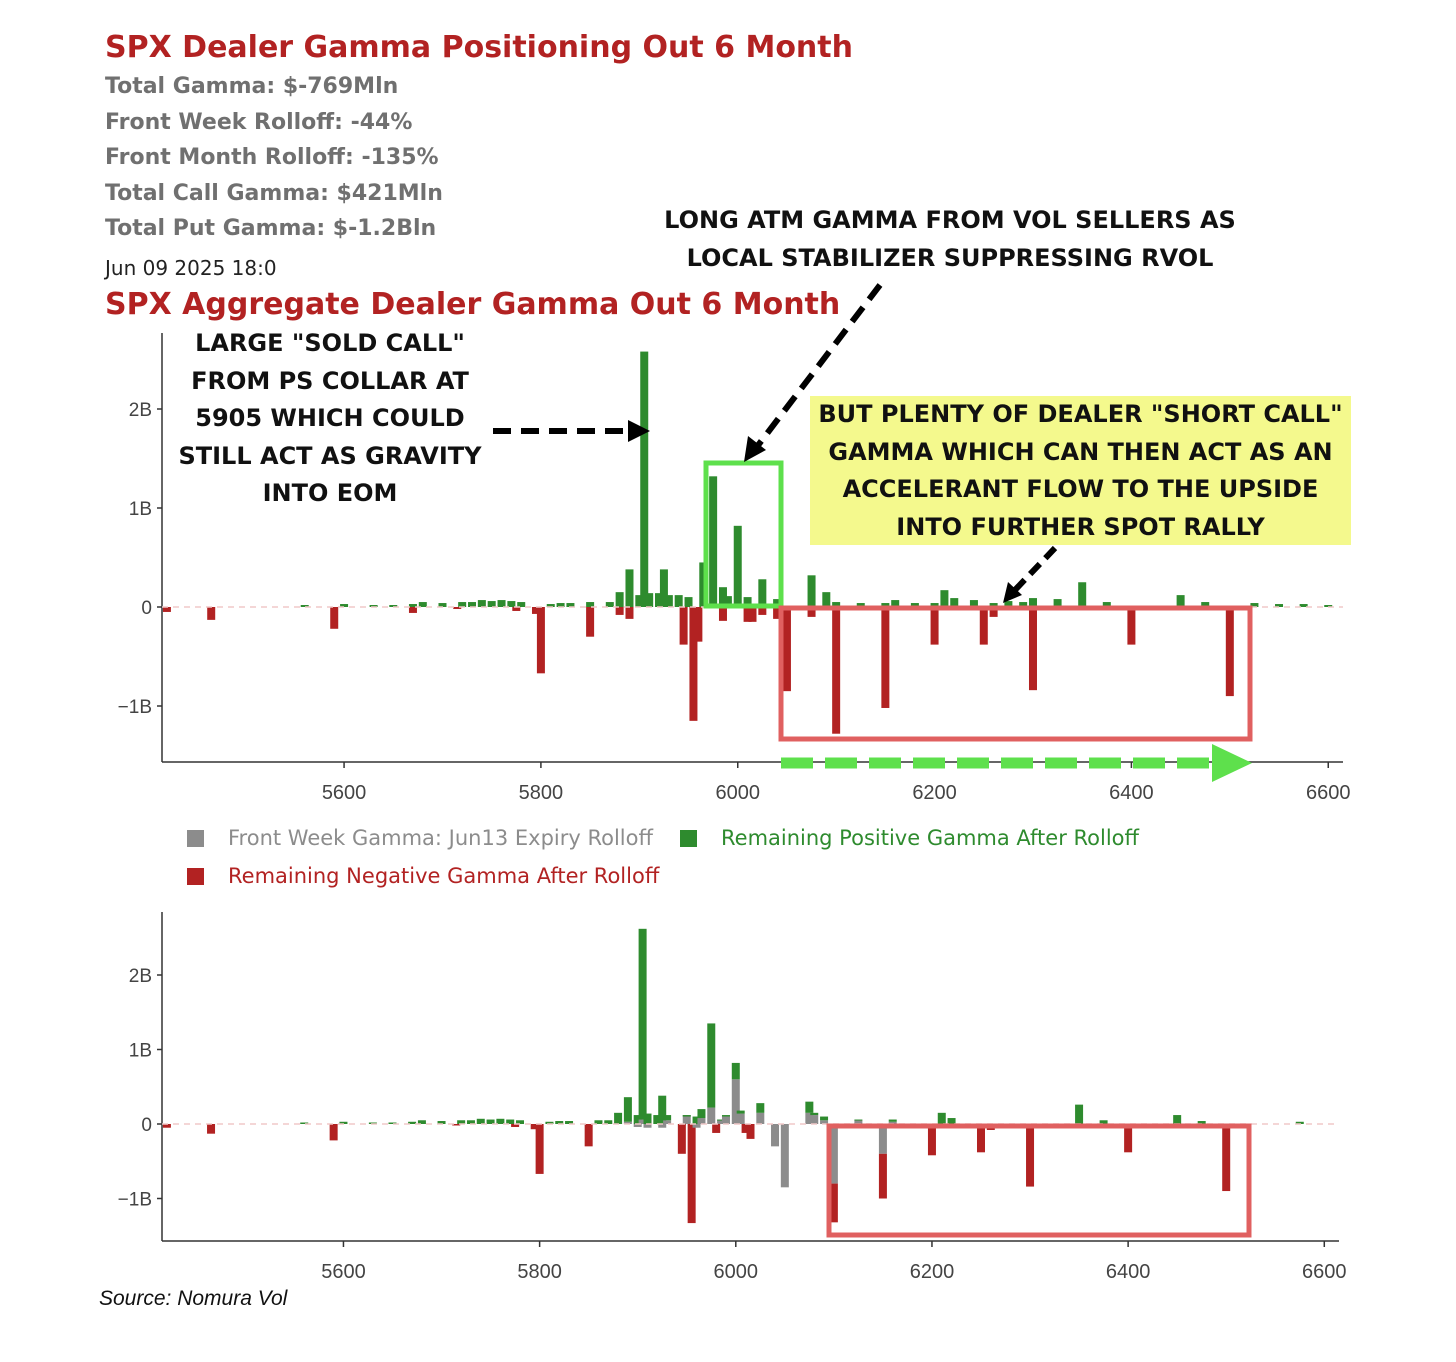  Describe the element at coordinates (1035, 569) in the screenshot. I see `short-call-arrow` at that location.